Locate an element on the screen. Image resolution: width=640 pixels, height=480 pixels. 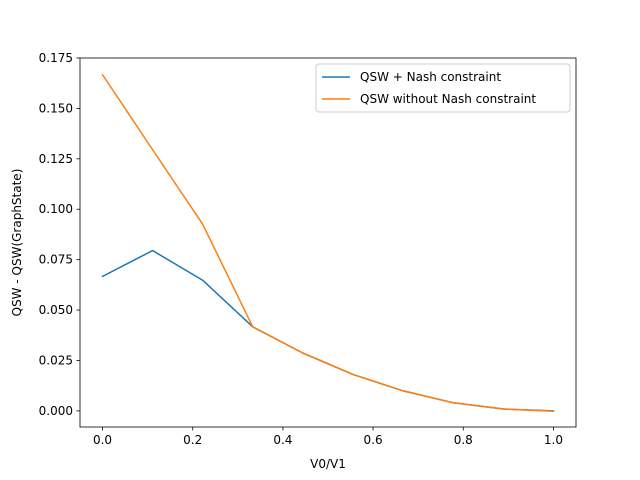
x-tick-label: 0.8 is located at coordinates (463, 440).